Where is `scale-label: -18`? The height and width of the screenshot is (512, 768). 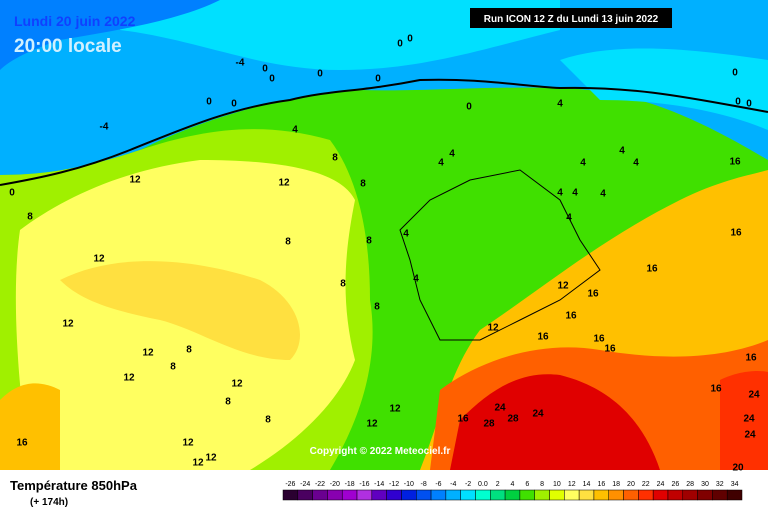 scale-label: -18 is located at coordinates (350, 484).